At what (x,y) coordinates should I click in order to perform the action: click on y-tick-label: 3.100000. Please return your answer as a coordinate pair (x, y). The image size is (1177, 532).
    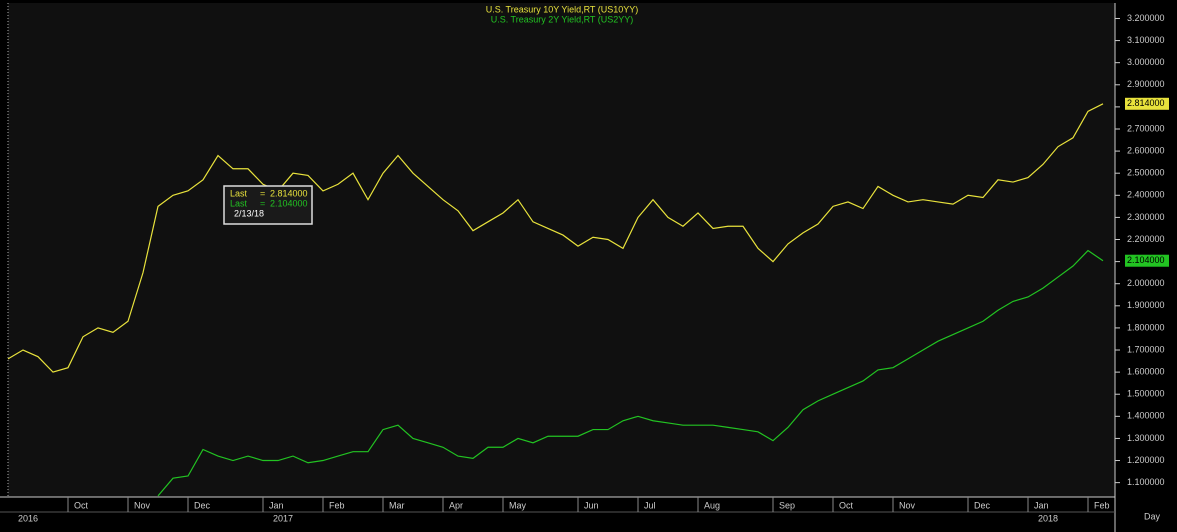
    Looking at the image, I should click on (1146, 40).